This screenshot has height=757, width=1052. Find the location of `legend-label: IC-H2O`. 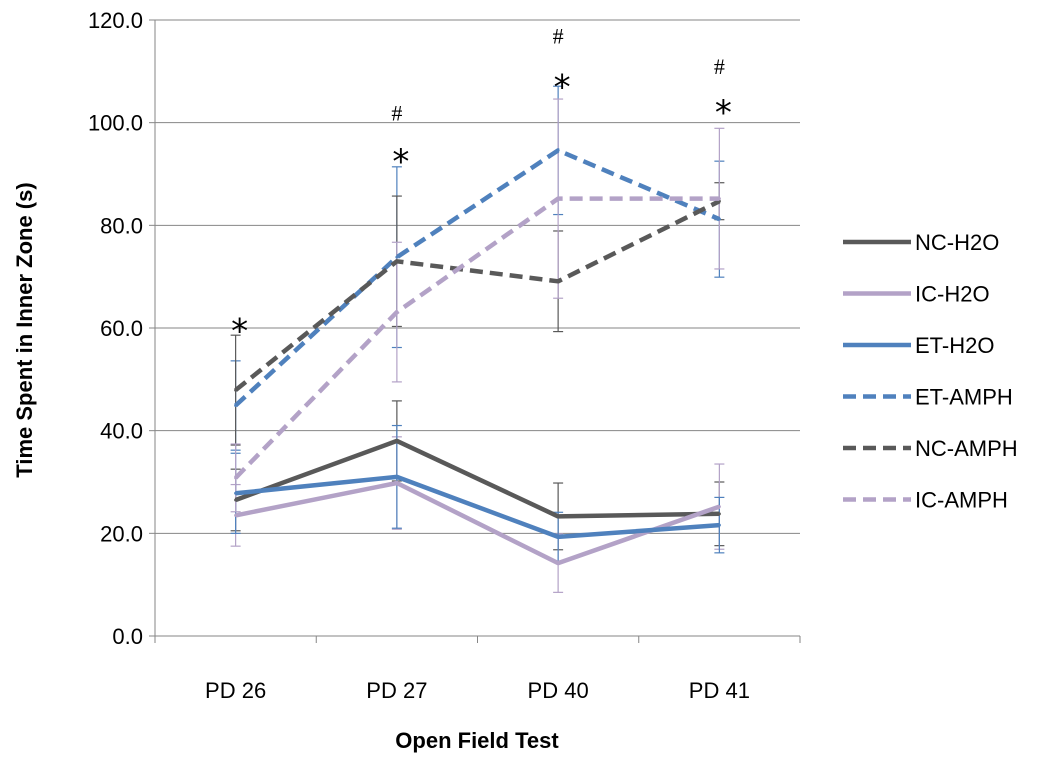

legend-label: IC-H2O is located at coordinates (952, 294).